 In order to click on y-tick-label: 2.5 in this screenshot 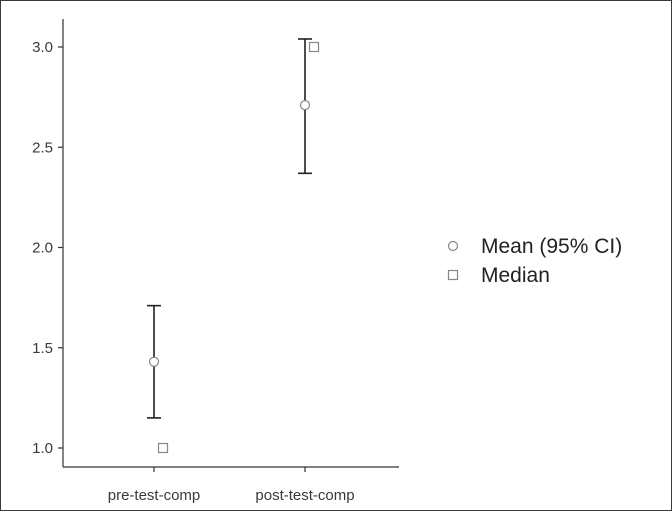, I will do `click(42, 147)`.